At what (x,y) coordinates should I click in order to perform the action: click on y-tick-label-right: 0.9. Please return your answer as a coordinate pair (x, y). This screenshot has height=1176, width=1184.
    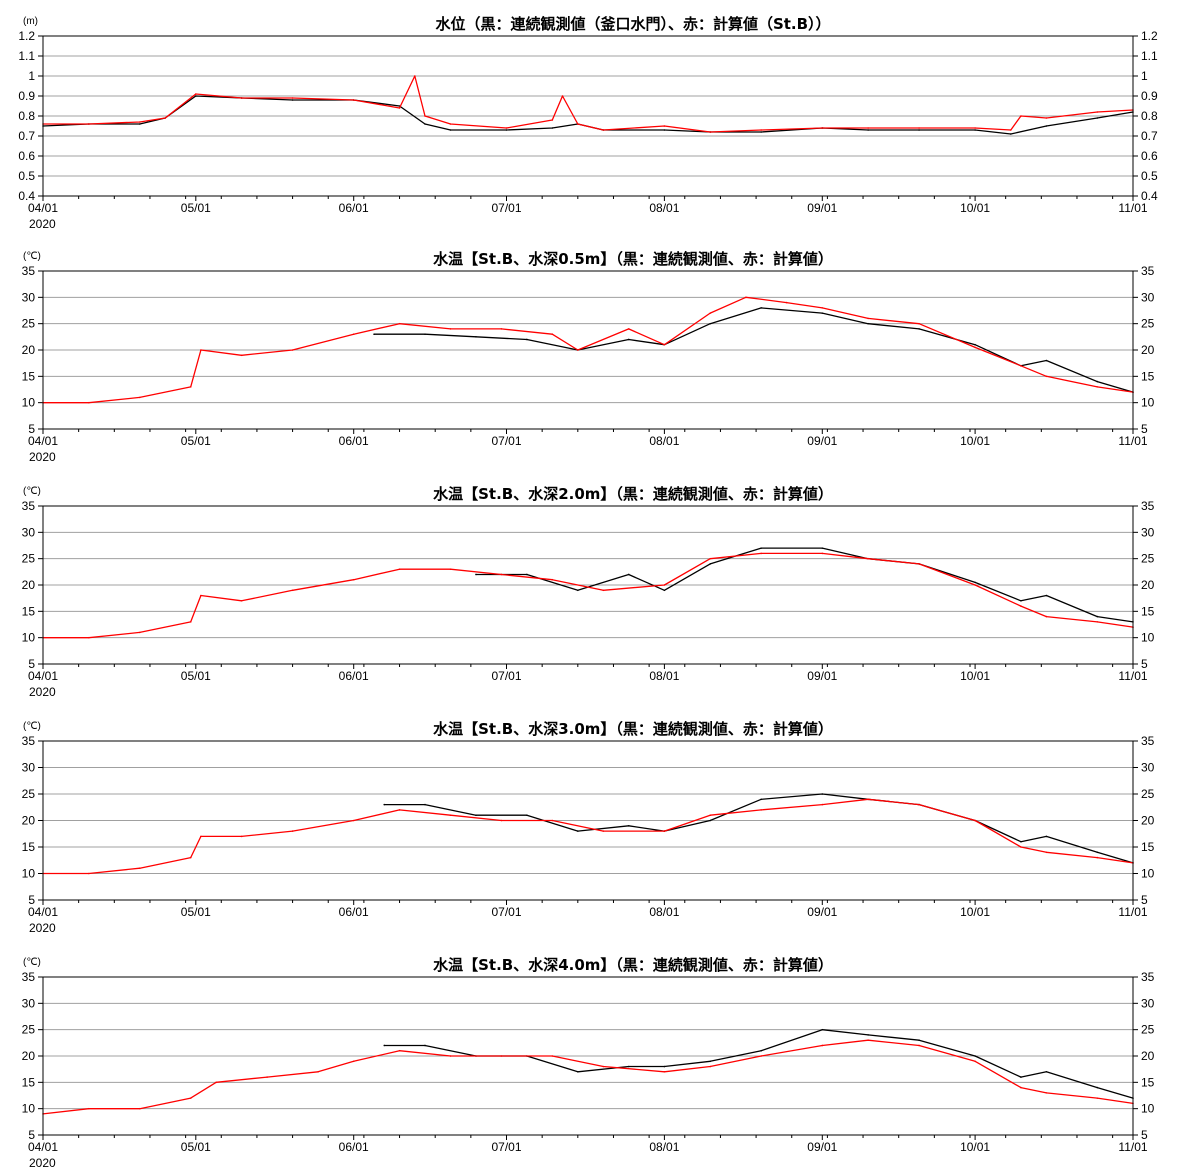
    Looking at the image, I should click on (1149, 96).